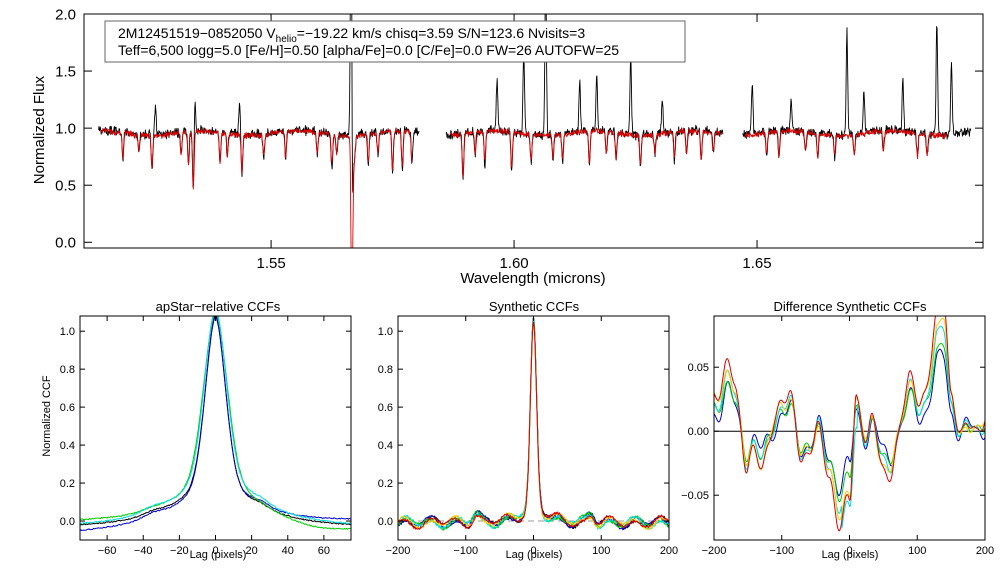  I want to click on y-tick-label-2-3: 0.6, so click(385, 408).